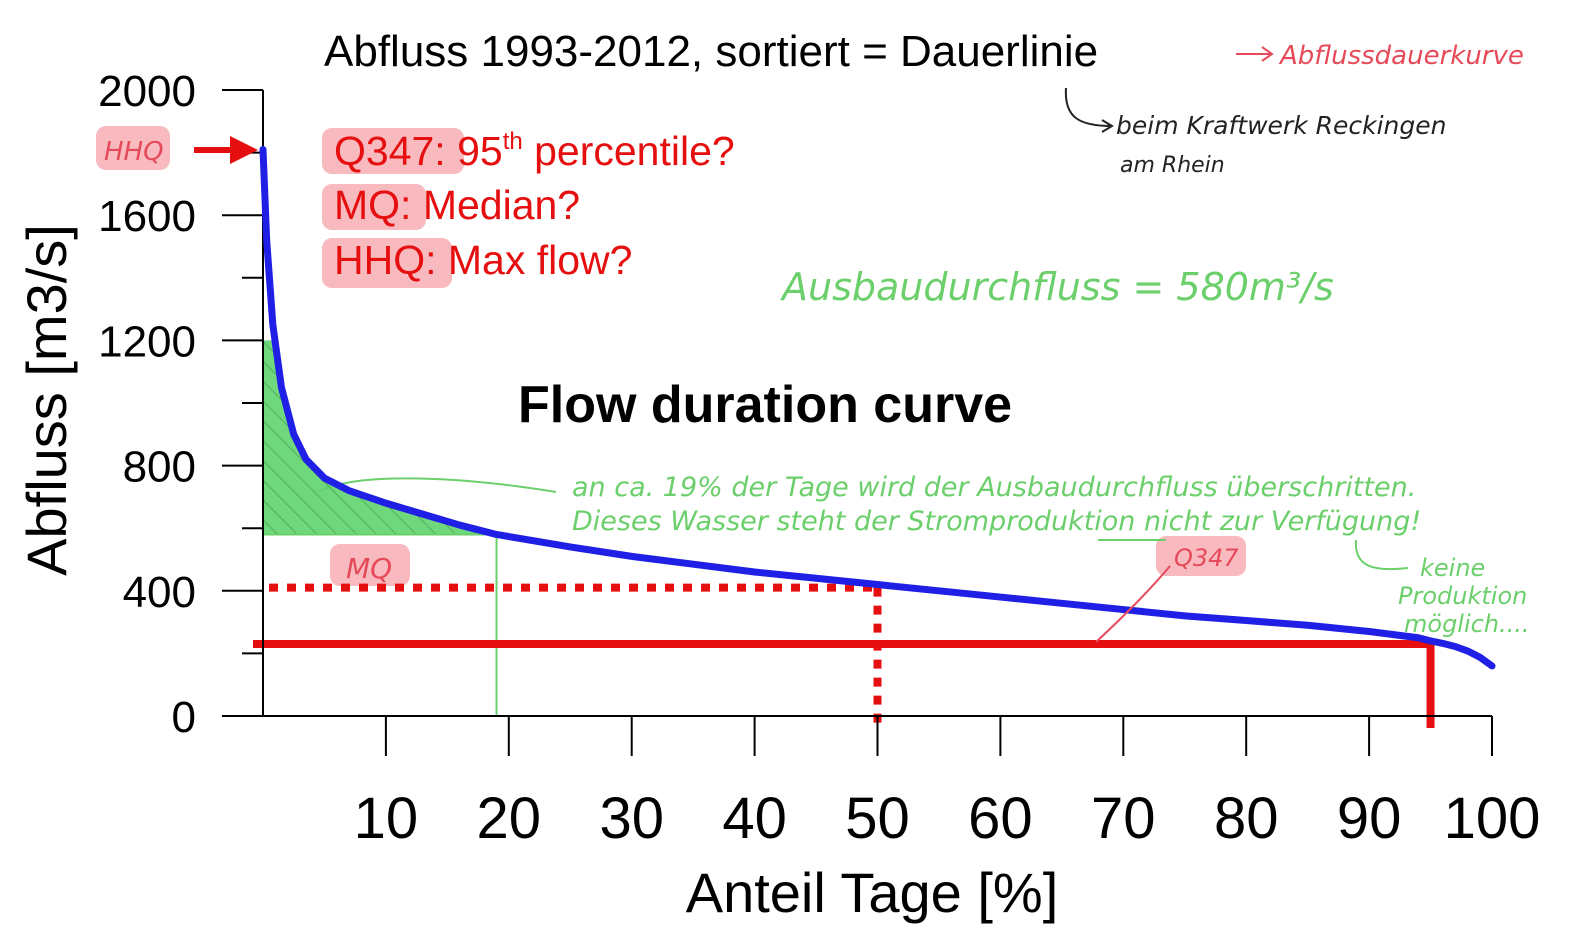 This screenshot has width=1569, height=950. Describe the element at coordinates (711, 51) in the screenshot. I see `chart-title: Abfluss 1993-2012, sortiert = Dauerlinie` at that location.